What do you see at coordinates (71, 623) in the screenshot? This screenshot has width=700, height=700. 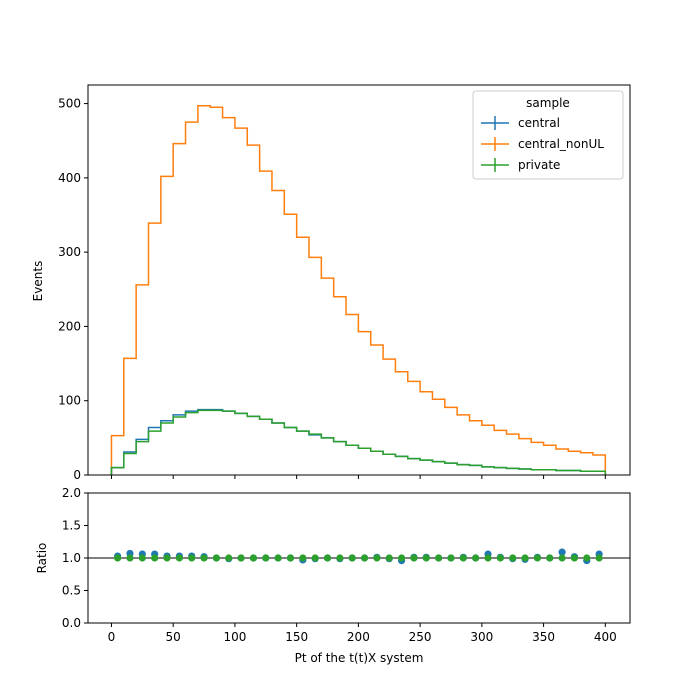 I see `bottom-y-tick-label: 0.0` at bounding box center [71, 623].